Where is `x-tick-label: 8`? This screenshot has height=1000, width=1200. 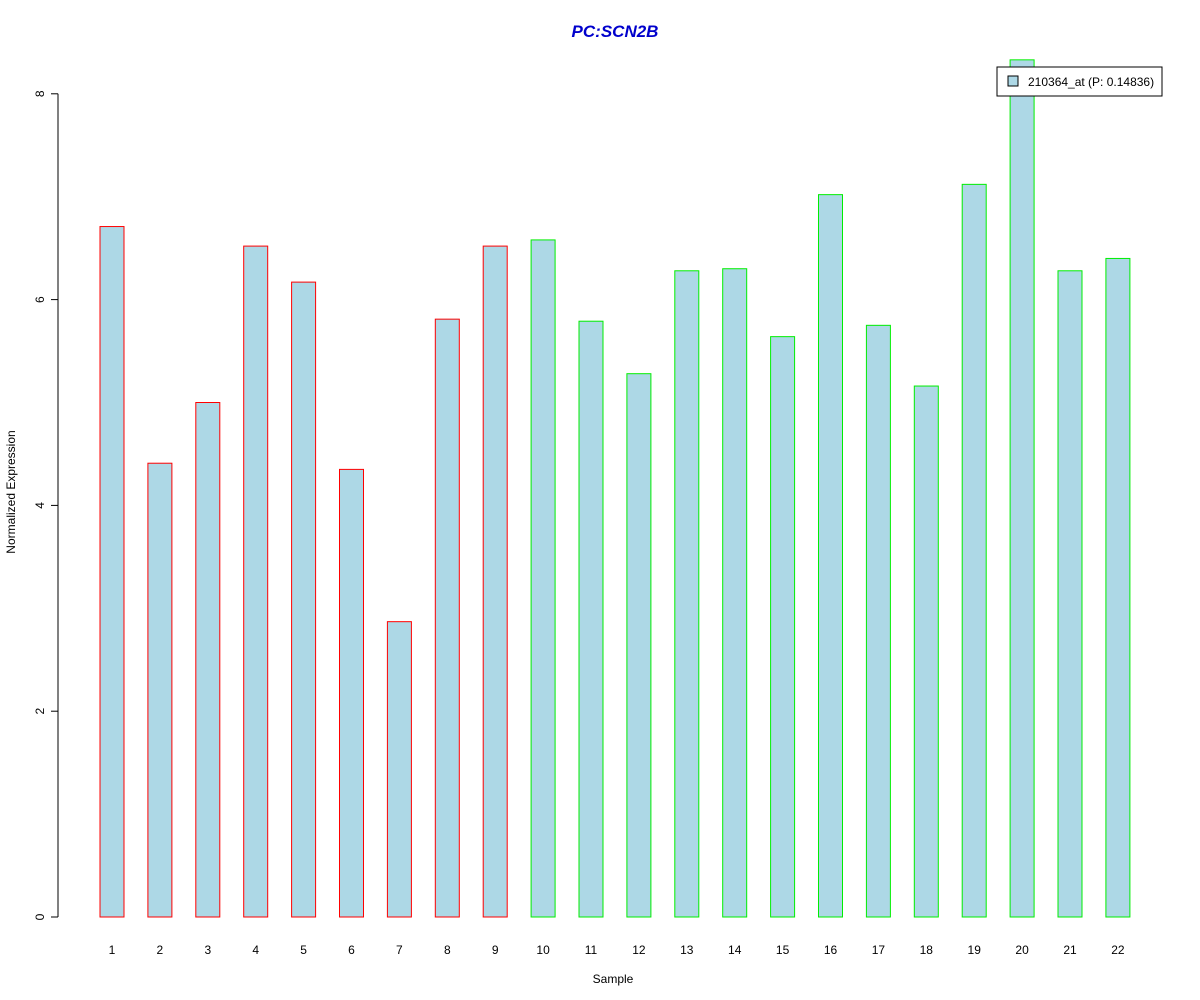
x-tick-label: 8 is located at coordinates (447, 950).